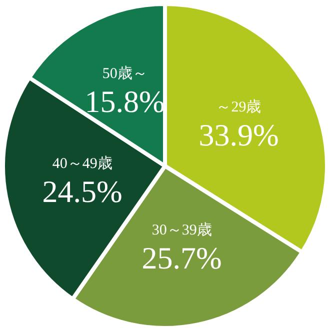 The width and height of the screenshot is (330, 331). What do you see at coordinates (182, 258) in the screenshot?
I see `data-label: 25.7%` at bounding box center [182, 258].